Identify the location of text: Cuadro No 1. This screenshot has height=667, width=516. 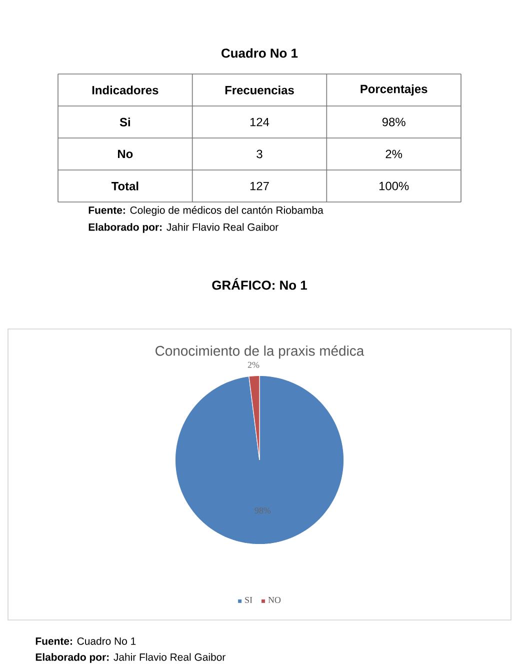
(260, 53).